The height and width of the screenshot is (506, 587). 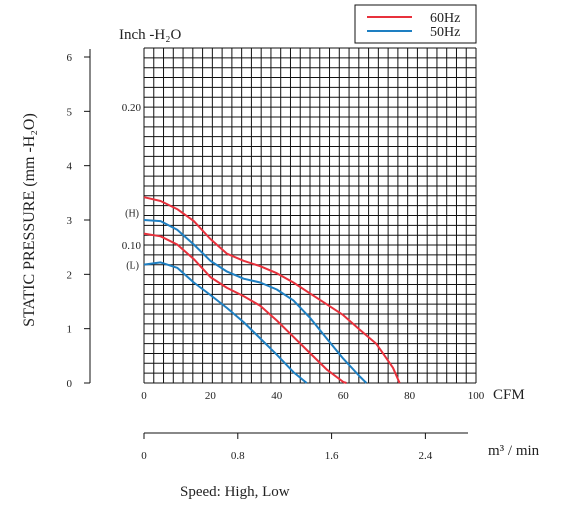 What do you see at coordinates (332, 456) in the screenshot?
I see `m3-tick-label: 1.6` at bounding box center [332, 456].